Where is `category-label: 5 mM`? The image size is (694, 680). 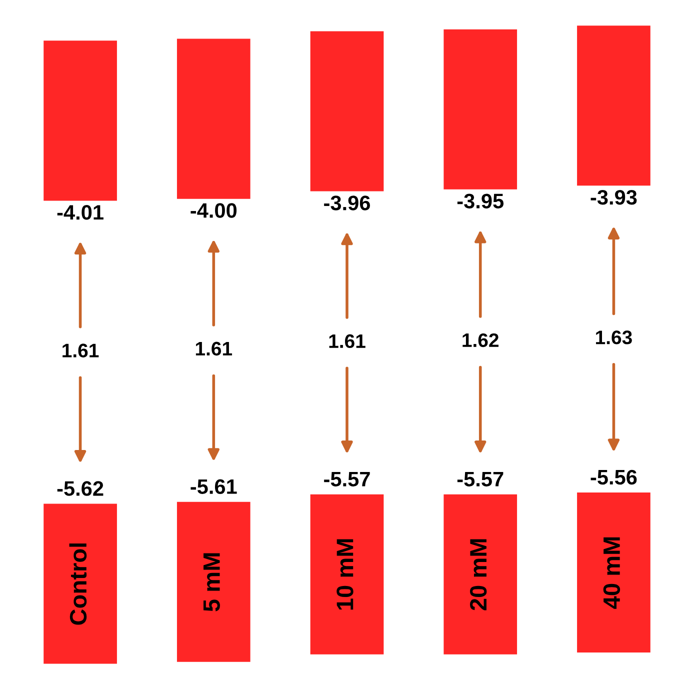 category-label: 5 mM is located at coordinates (212, 582).